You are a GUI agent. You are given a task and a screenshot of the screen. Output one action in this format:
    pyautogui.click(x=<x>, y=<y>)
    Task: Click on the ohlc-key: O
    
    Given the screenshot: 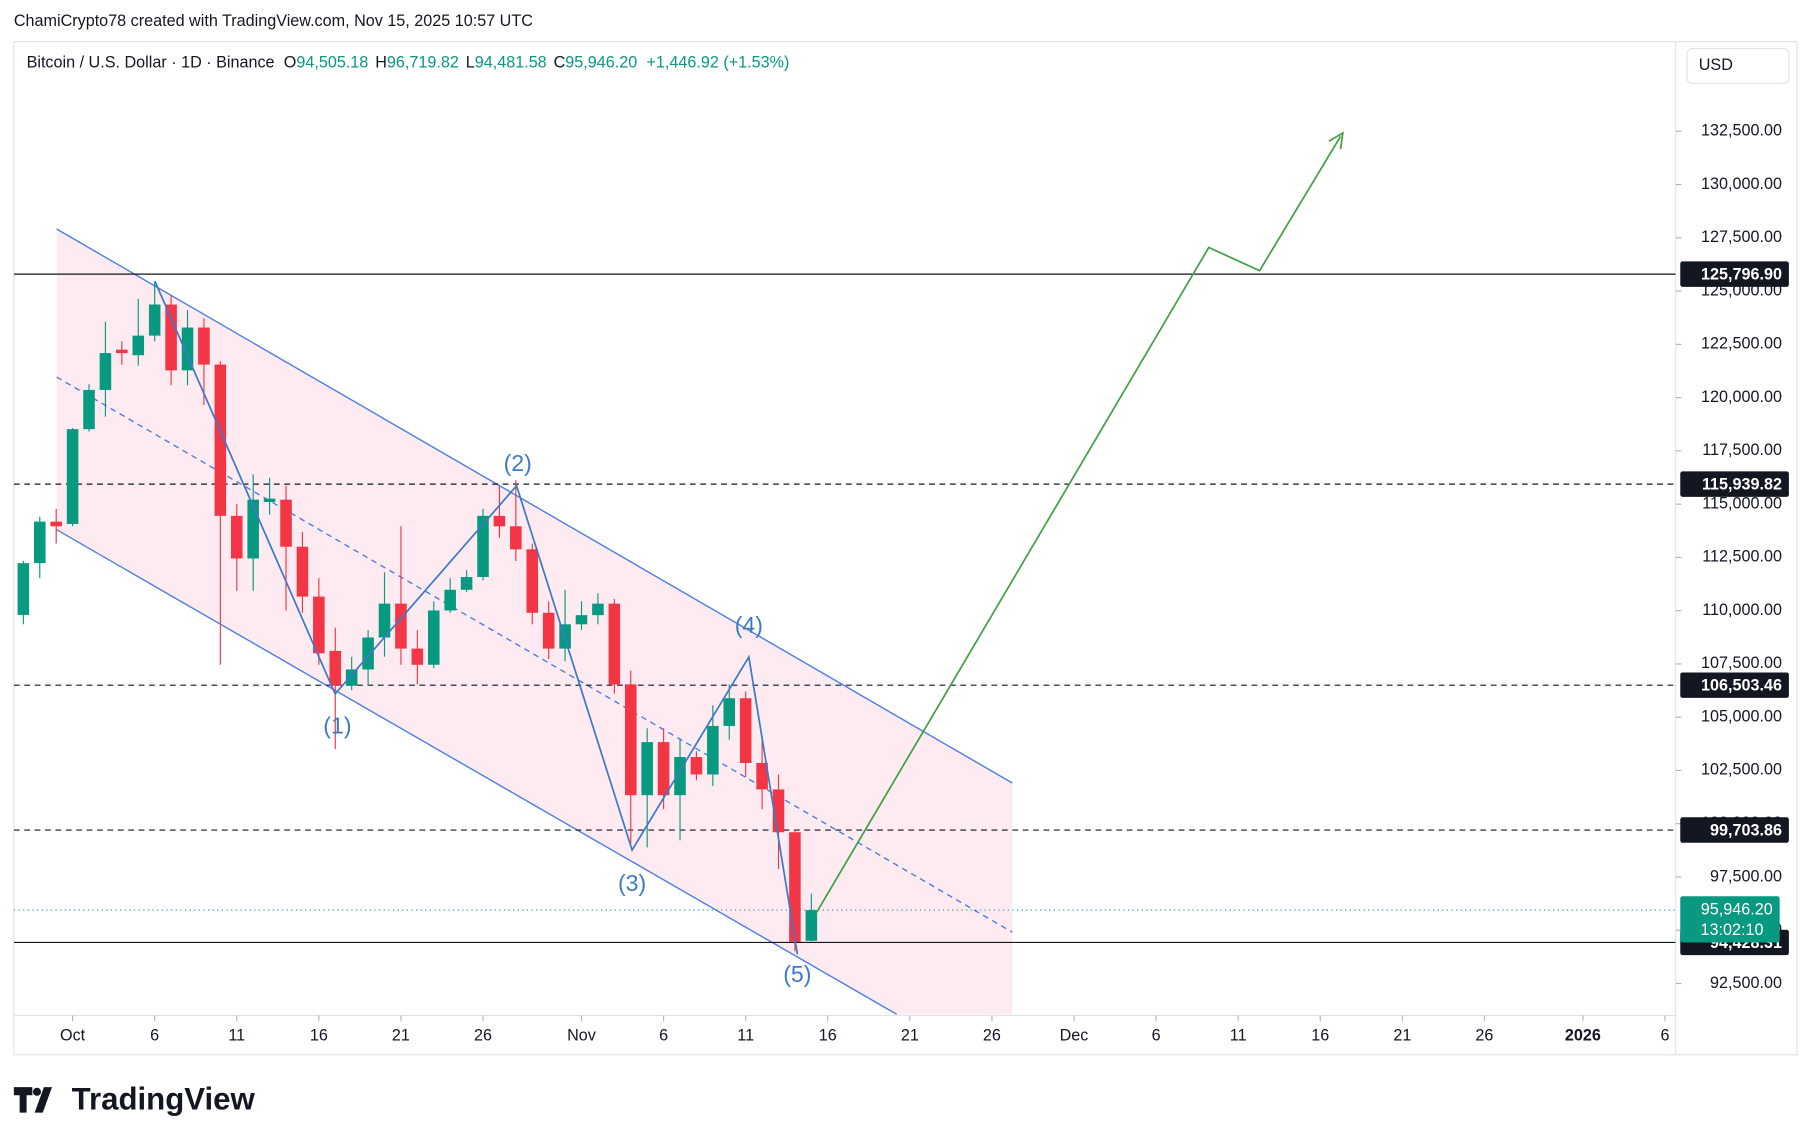 What is the action you would take?
    pyautogui.click(x=290, y=63)
    